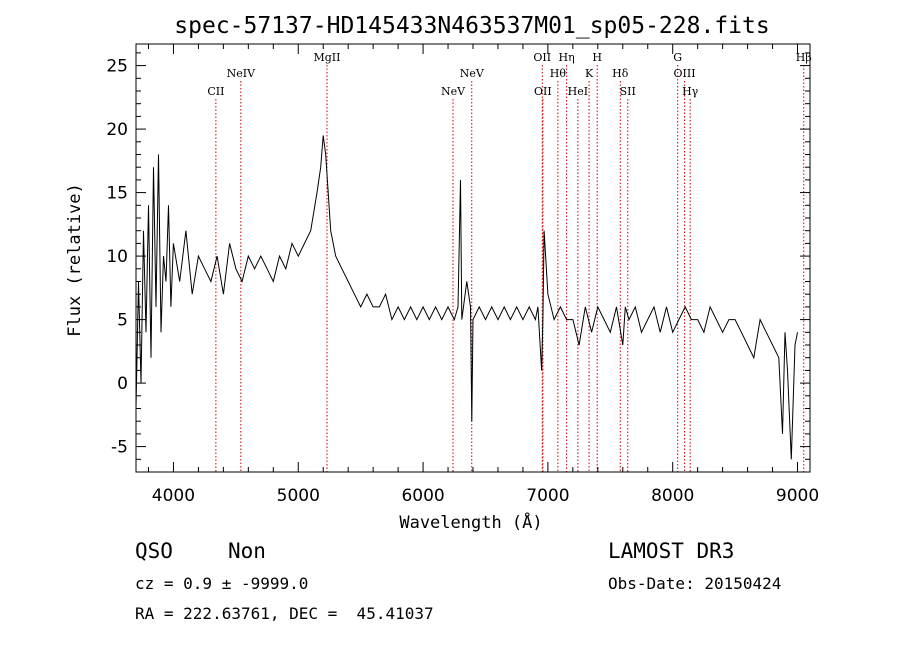  Describe the element at coordinates (298, 496) in the screenshot. I see `x-tick-label: 5000` at that location.